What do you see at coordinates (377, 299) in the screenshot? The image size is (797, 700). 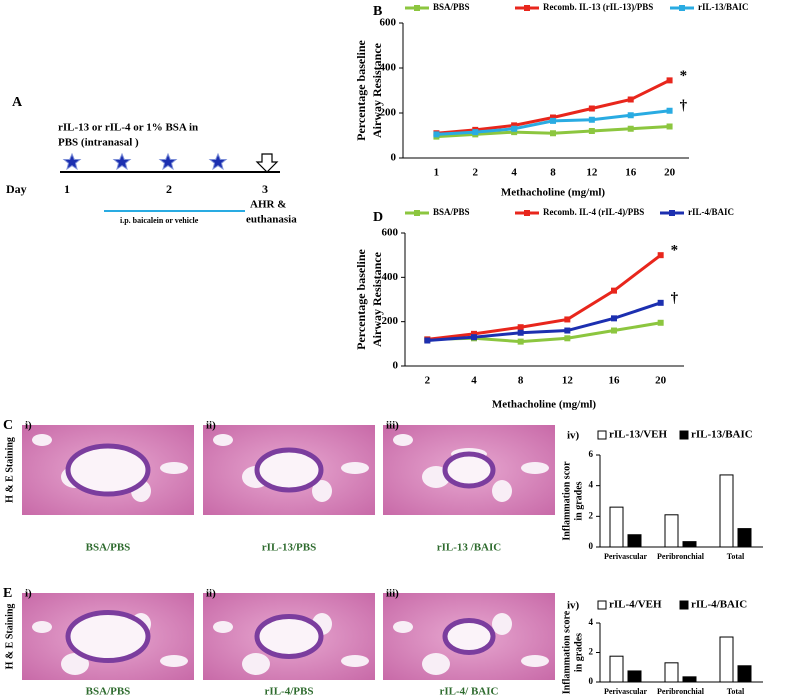 I see `y-axis-label: Airway Resistance` at bounding box center [377, 299].